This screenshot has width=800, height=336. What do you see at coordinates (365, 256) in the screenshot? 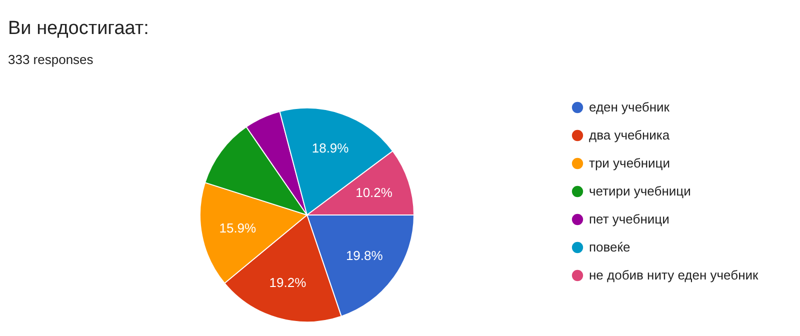
I see `data-label: 19.8%` at bounding box center [365, 256].